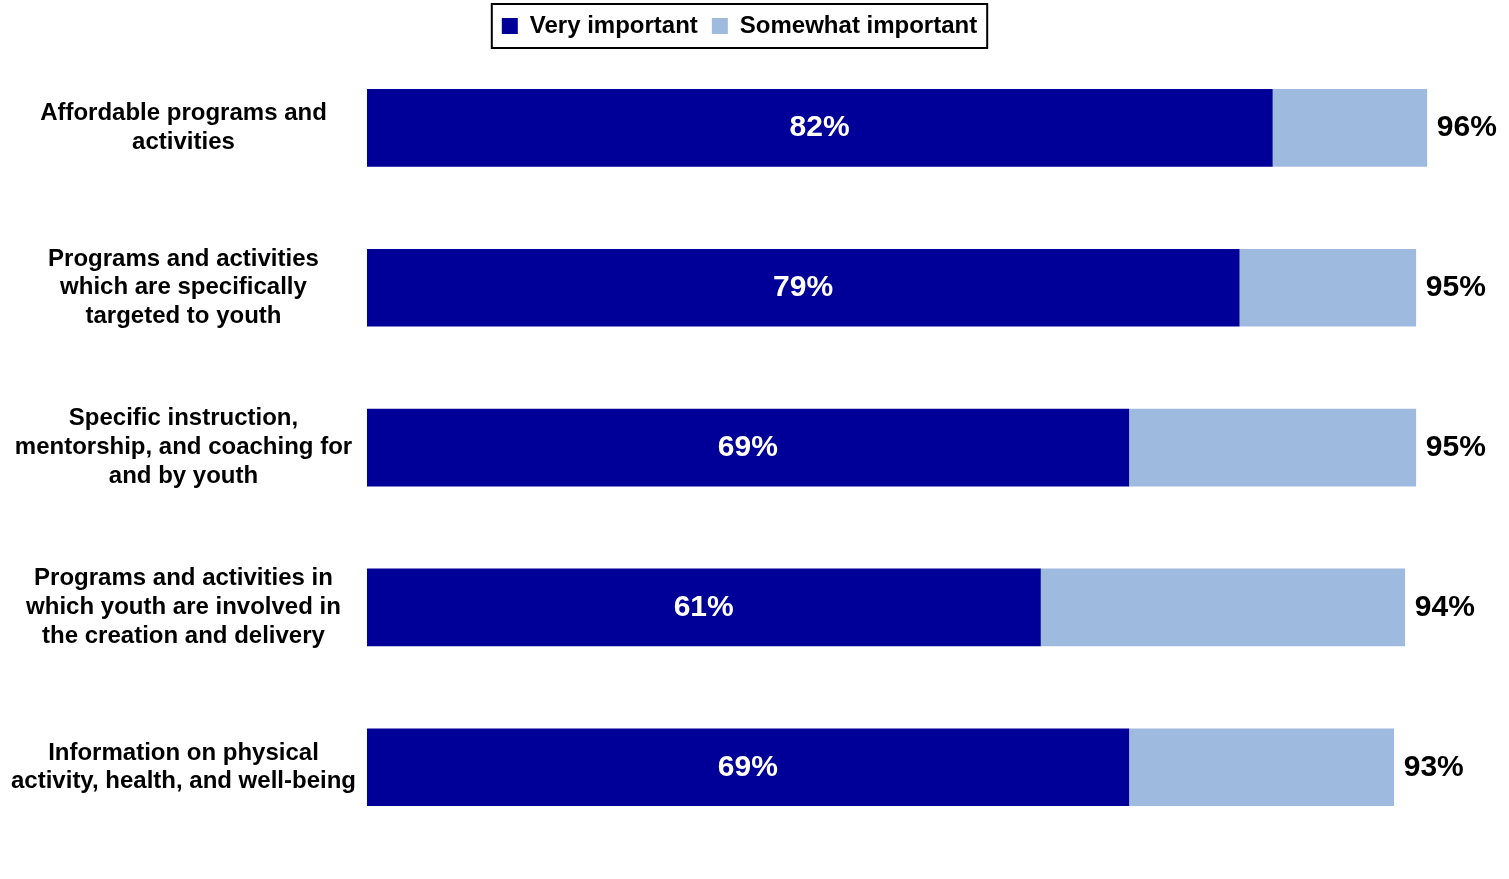 The height and width of the screenshot is (879, 1509). Describe the element at coordinates (183, 605) in the screenshot. I see `y-tick-label: Programs and activities in which youth are involved in the creation and delivery` at that location.